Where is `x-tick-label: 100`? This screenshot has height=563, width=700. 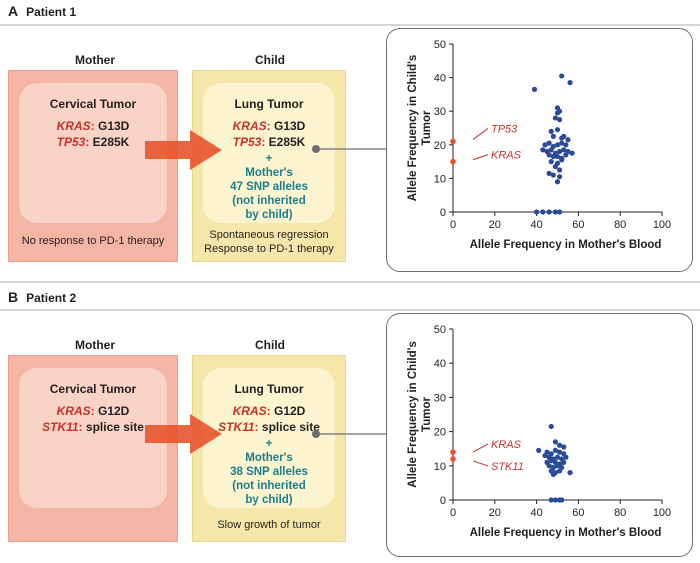 x-tick-label: 100 is located at coordinates (662, 225).